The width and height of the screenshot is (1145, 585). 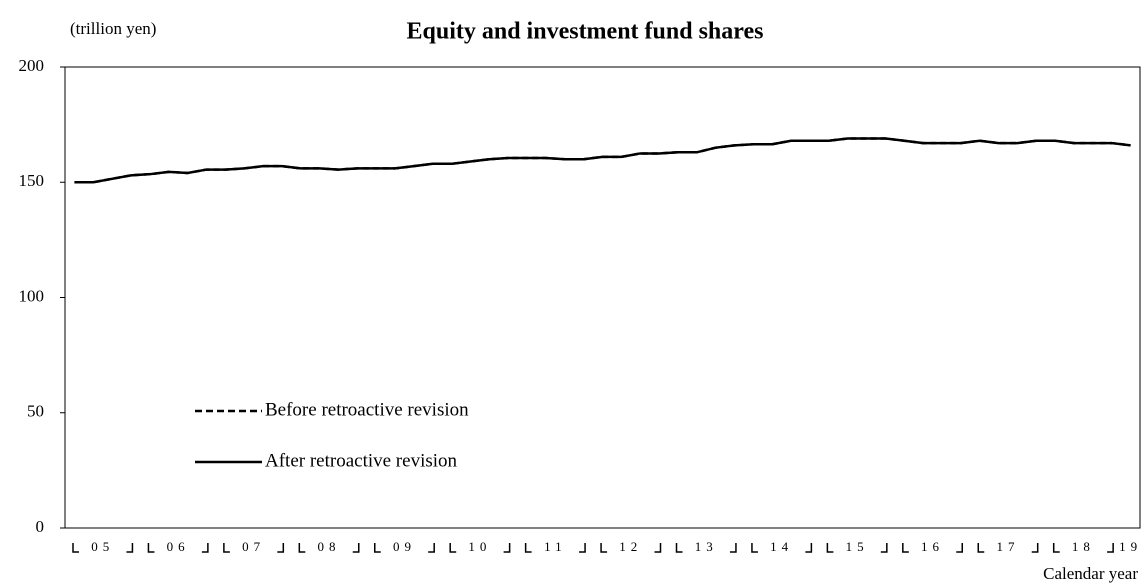 I want to click on y-tick-label: 150, so click(x=32, y=180).